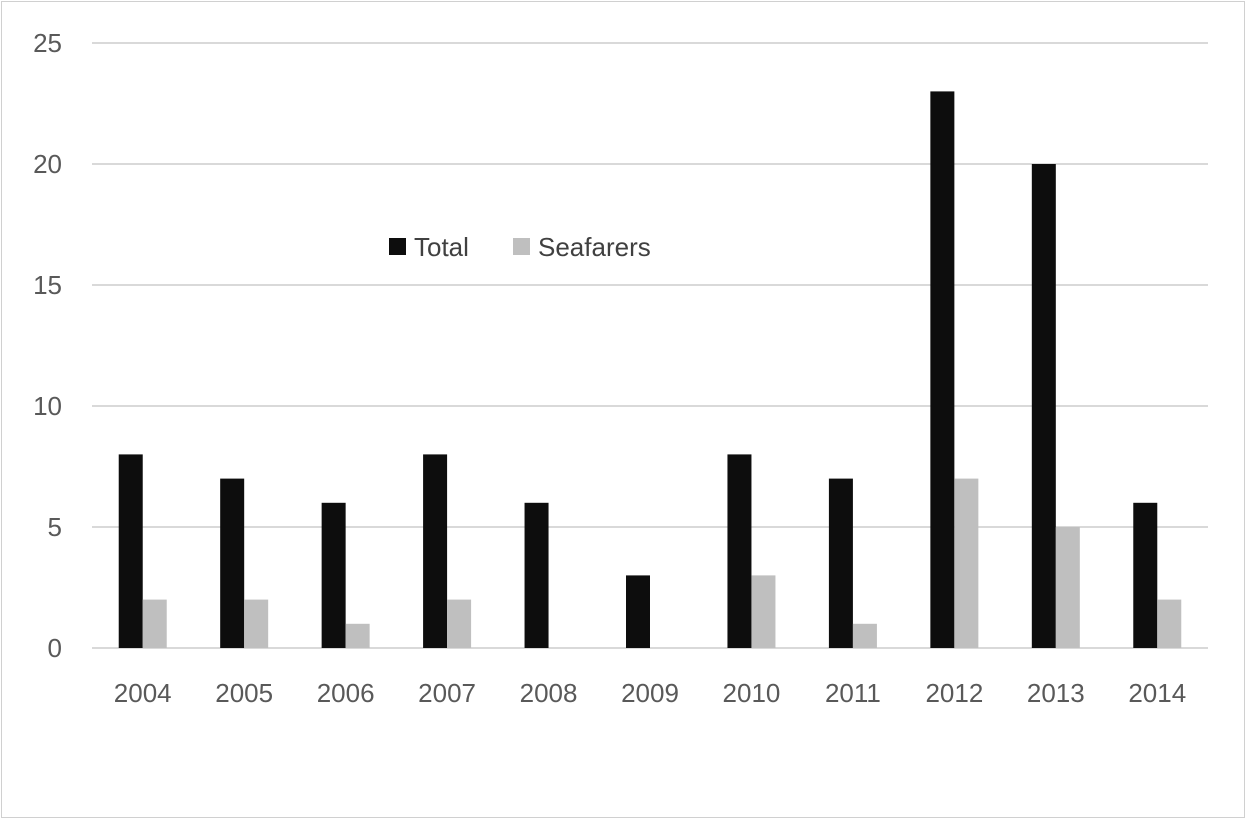 This screenshot has height=821, width=1248. I want to click on y-tick-label: 0, so click(55, 648).